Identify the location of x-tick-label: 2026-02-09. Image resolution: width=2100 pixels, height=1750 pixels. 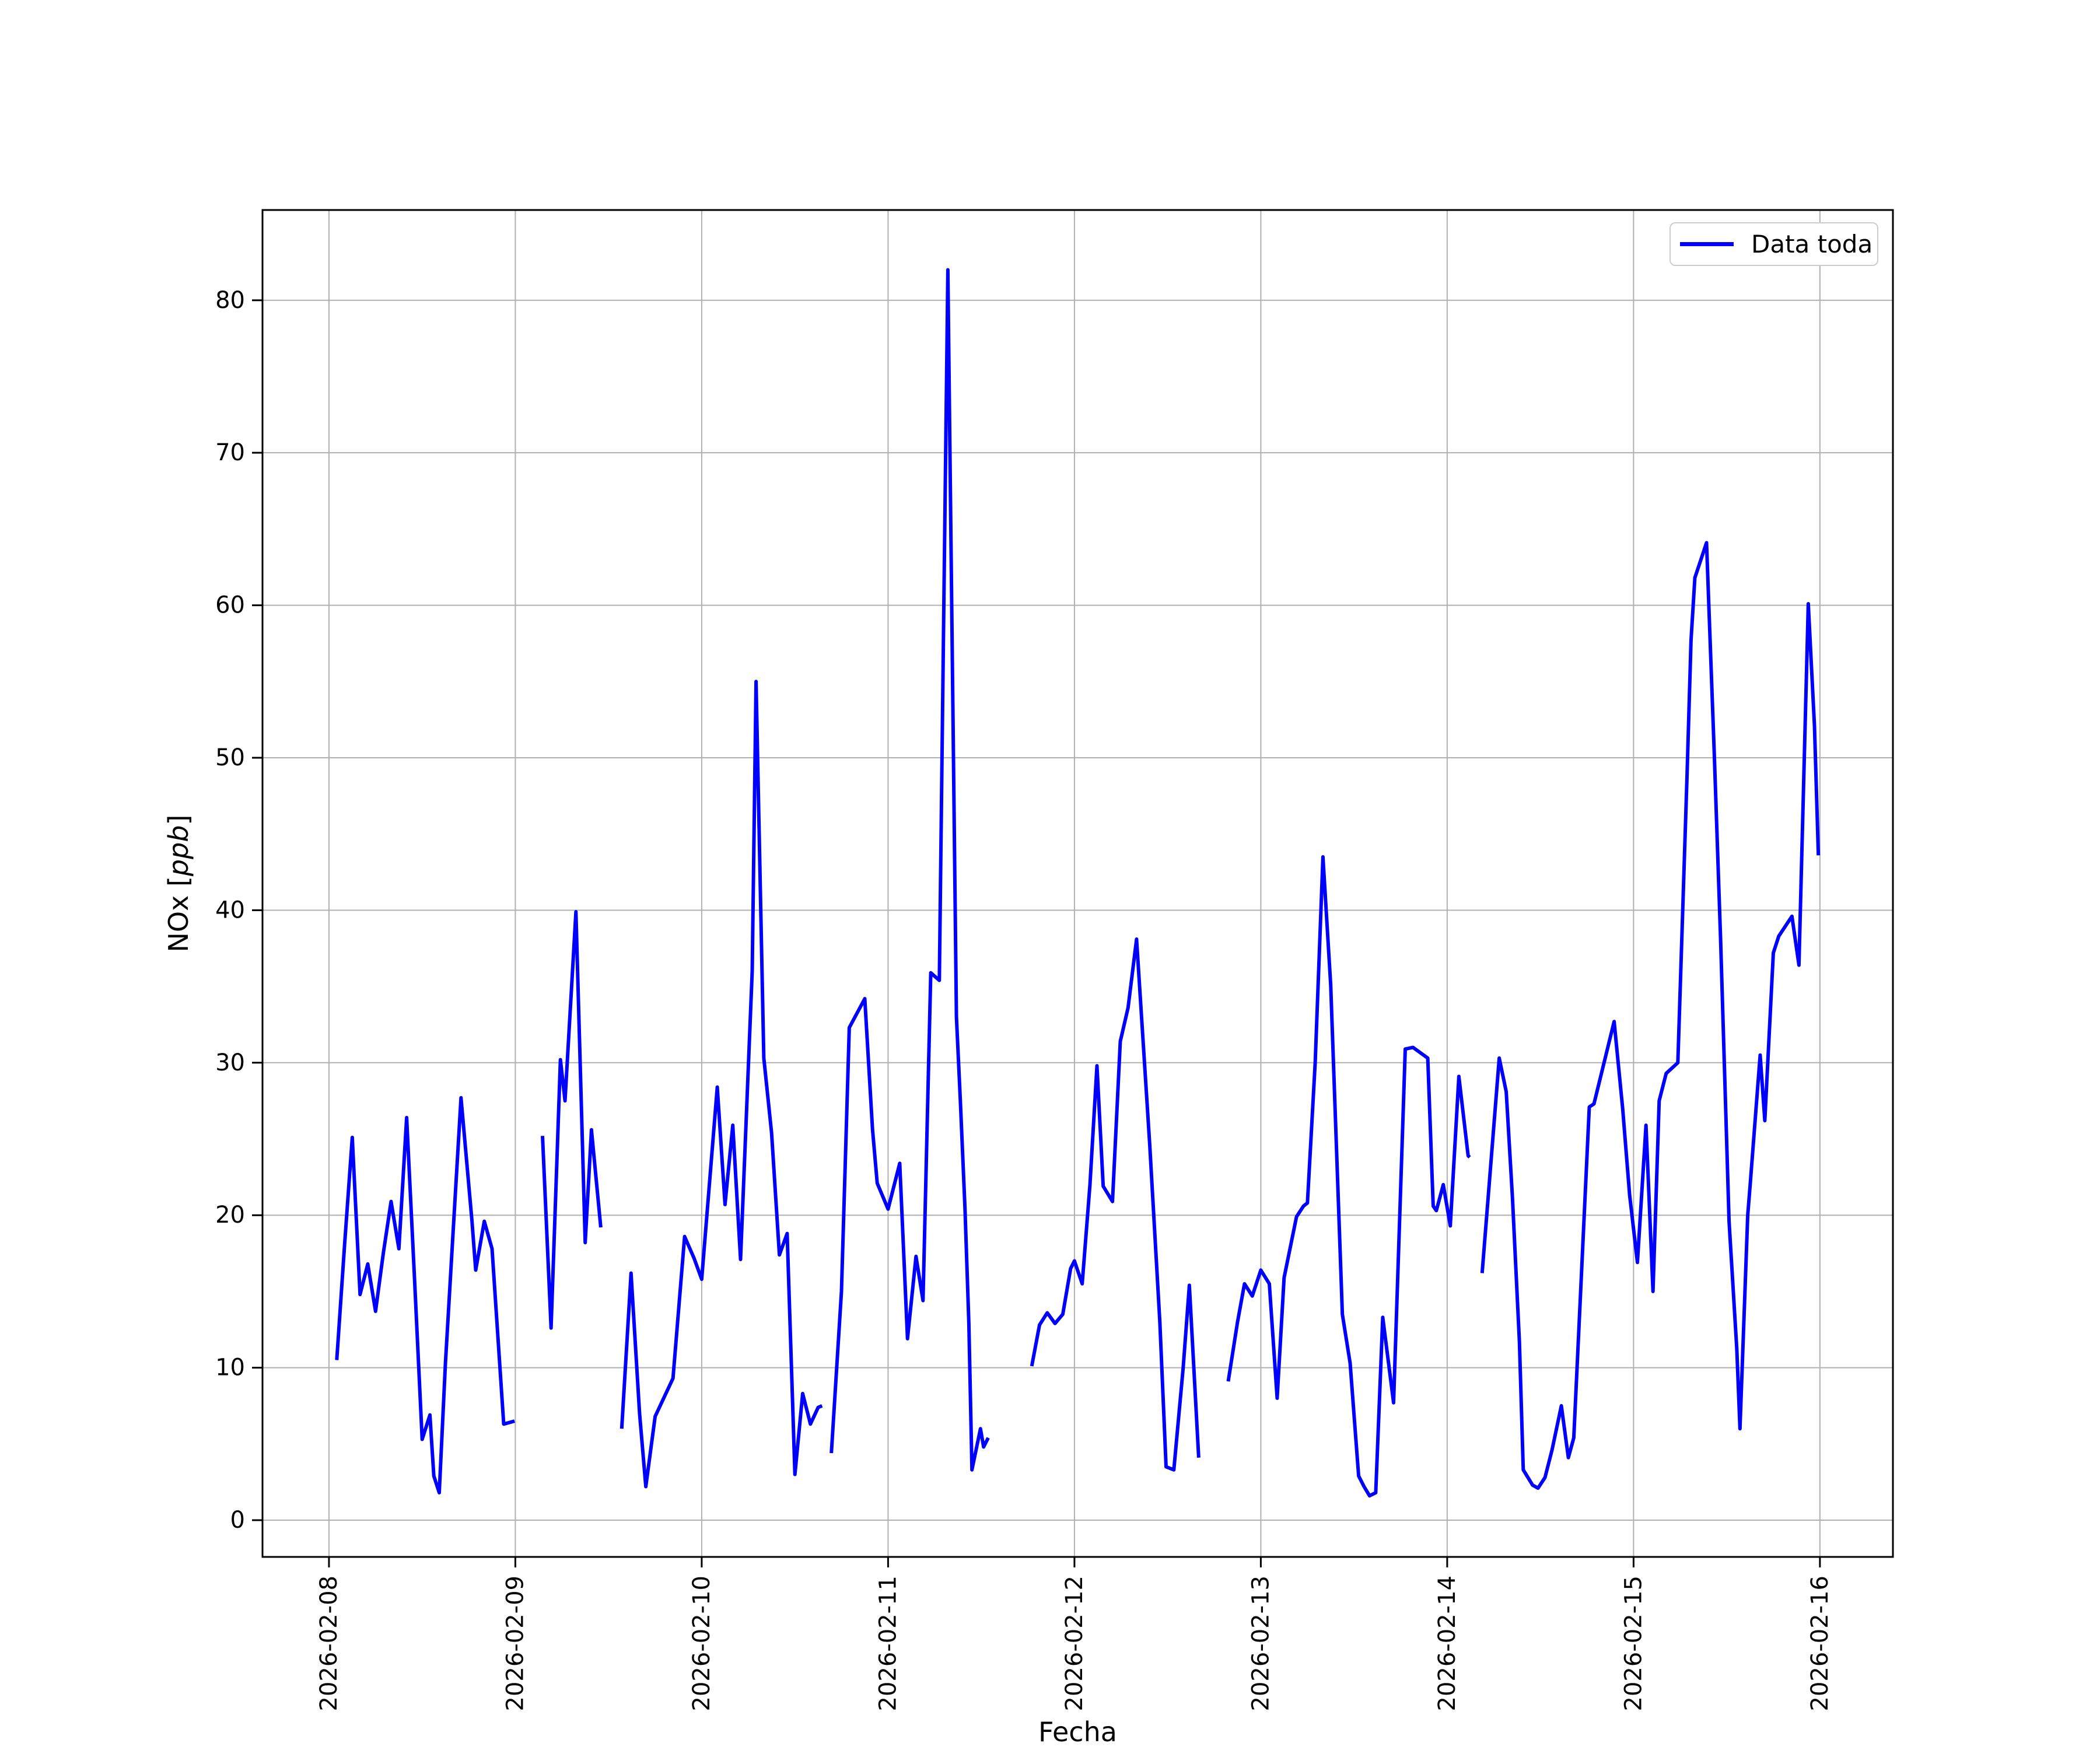
(515, 1643).